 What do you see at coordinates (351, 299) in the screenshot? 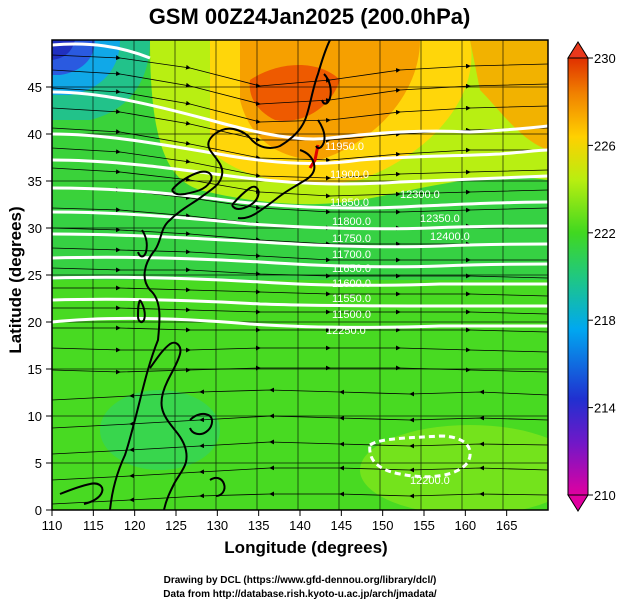
I see `contour-label: 11550.0` at bounding box center [351, 299].